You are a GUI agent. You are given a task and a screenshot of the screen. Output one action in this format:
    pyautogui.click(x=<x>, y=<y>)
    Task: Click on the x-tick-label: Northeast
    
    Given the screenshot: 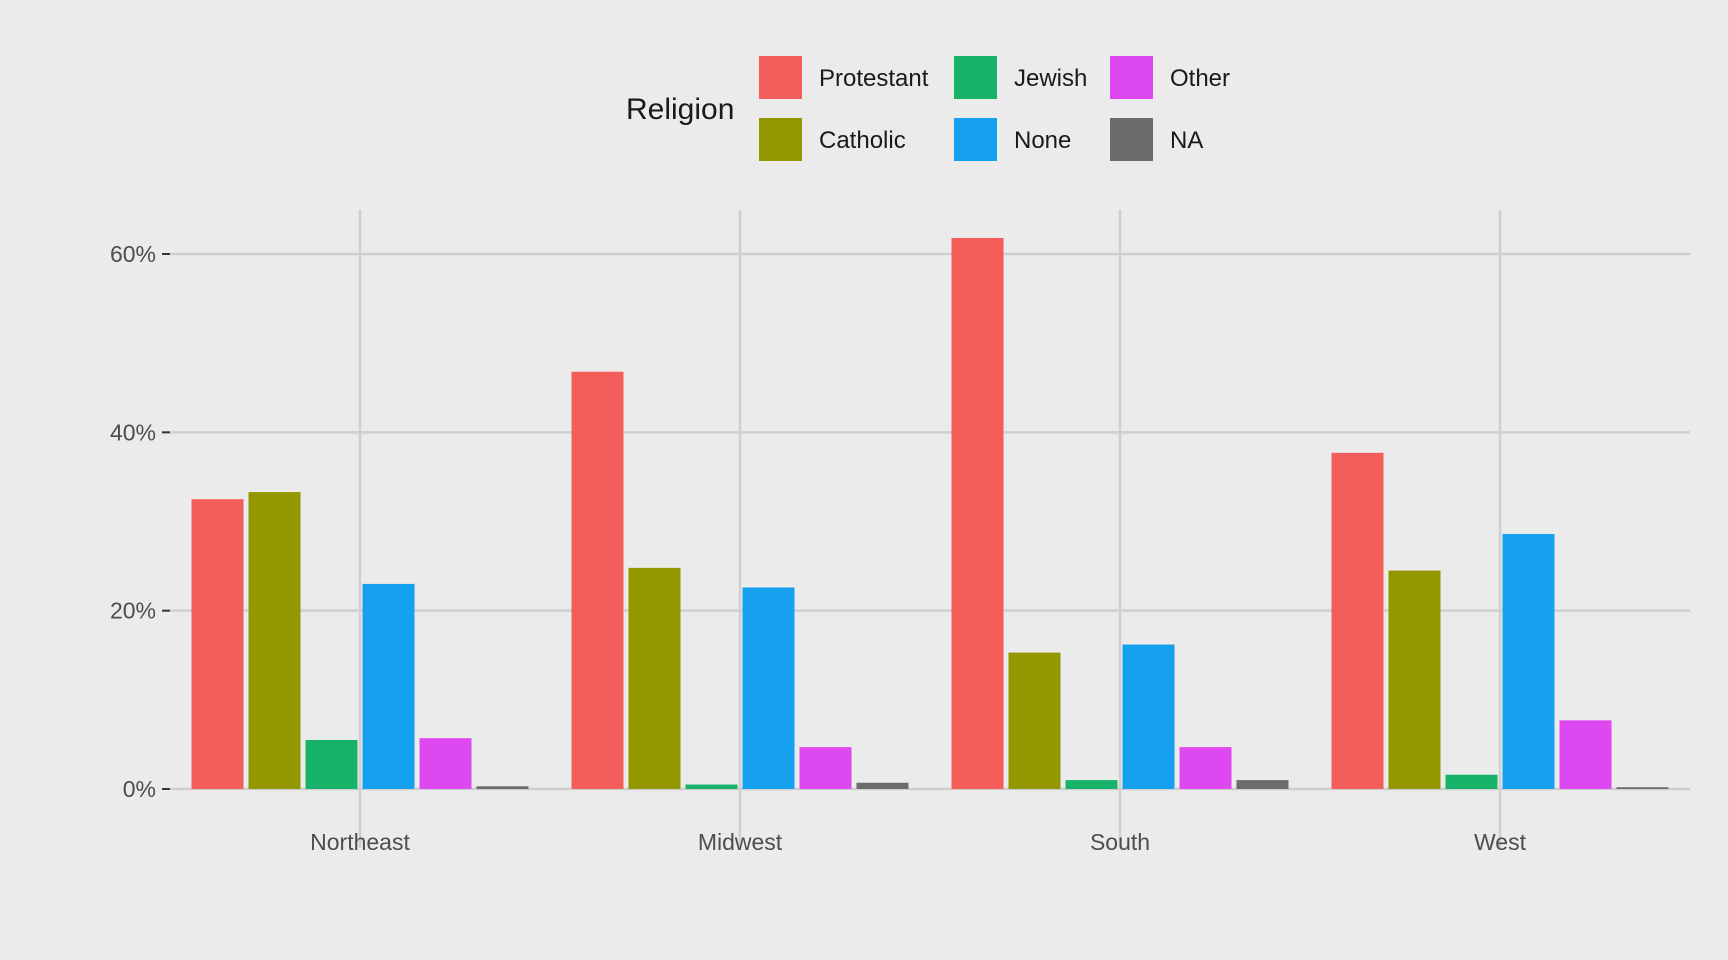 What is the action you would take?
    pyautogui.click(x=360, y=842)
    